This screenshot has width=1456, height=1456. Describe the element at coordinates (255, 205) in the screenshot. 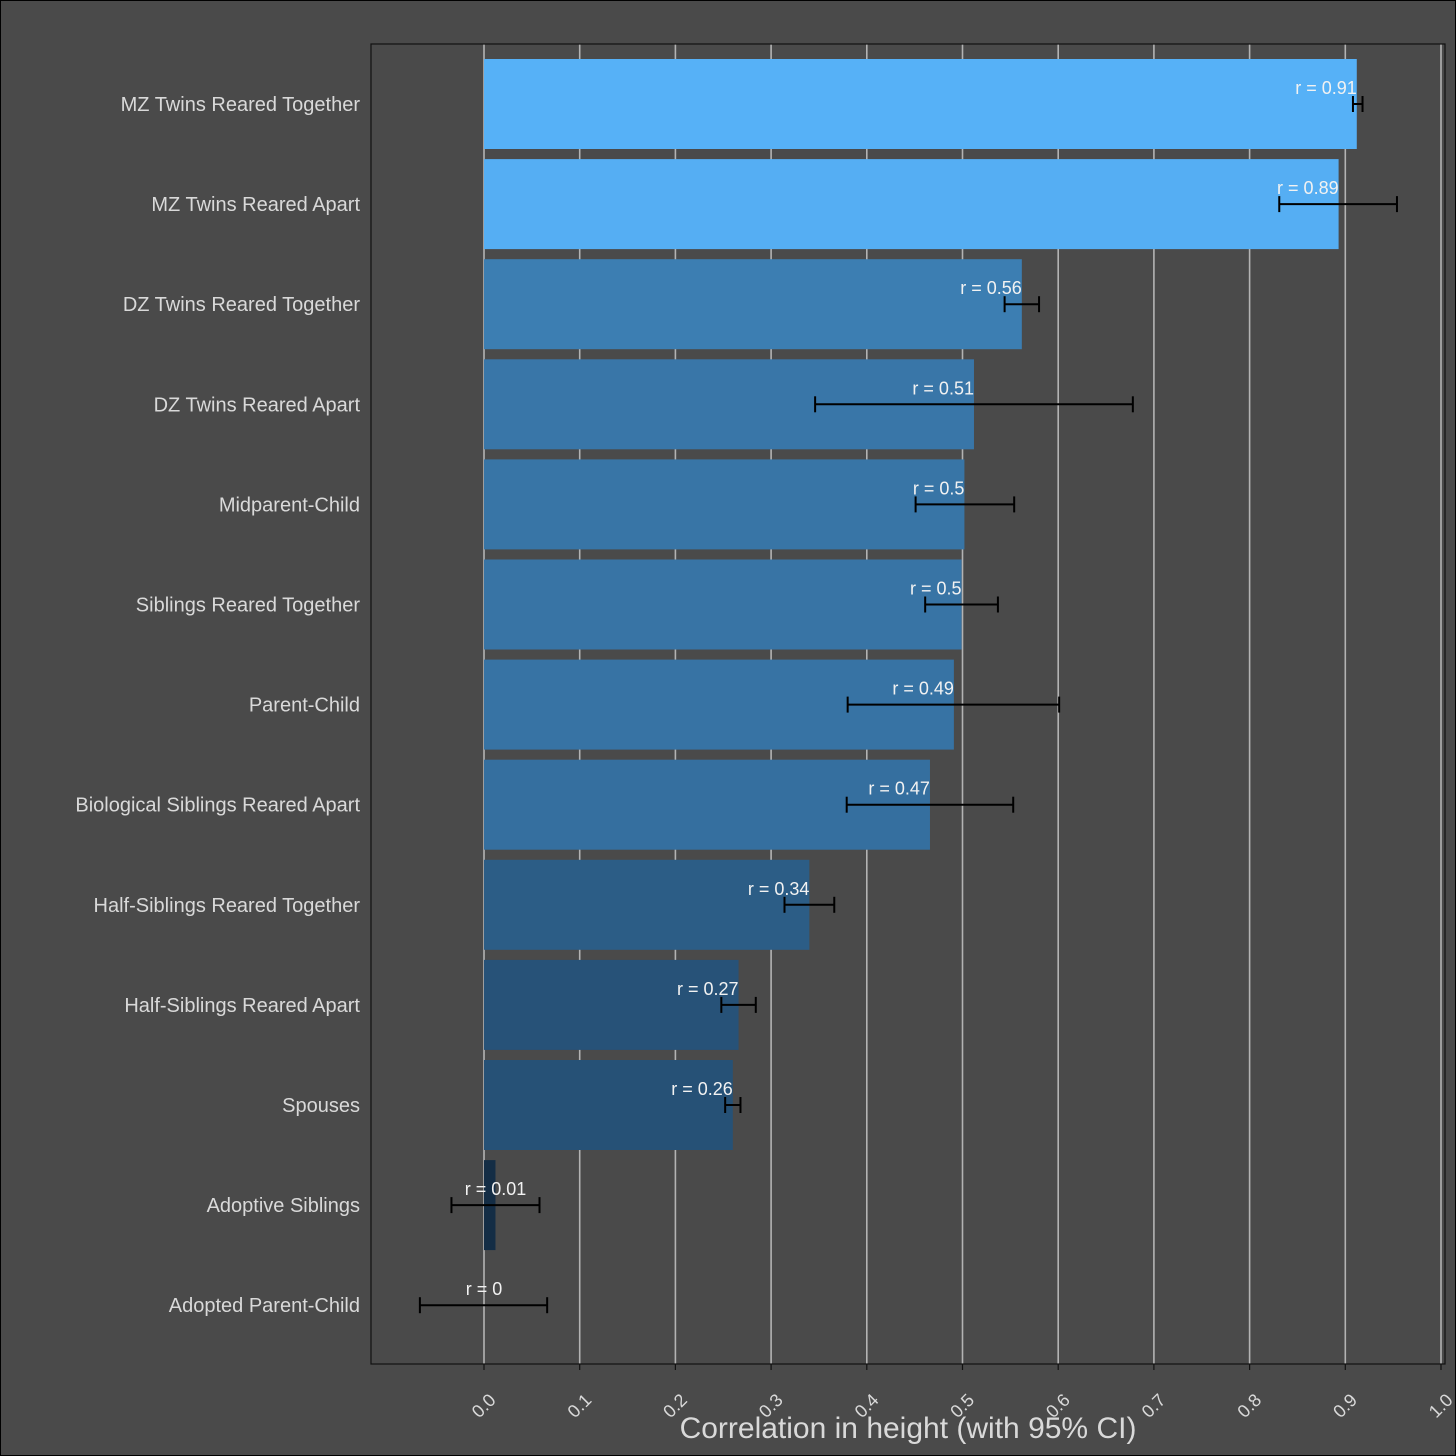

I see `category-label: MZ Twins Reared Apart` at that location.